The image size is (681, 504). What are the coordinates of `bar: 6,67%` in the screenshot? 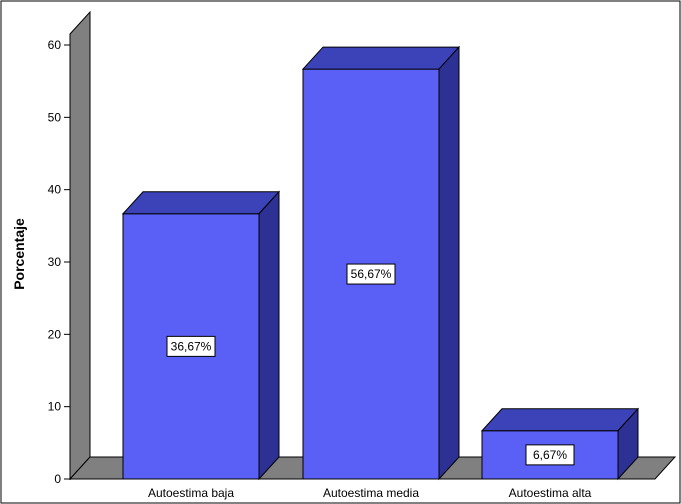 It's located at (560, 444).